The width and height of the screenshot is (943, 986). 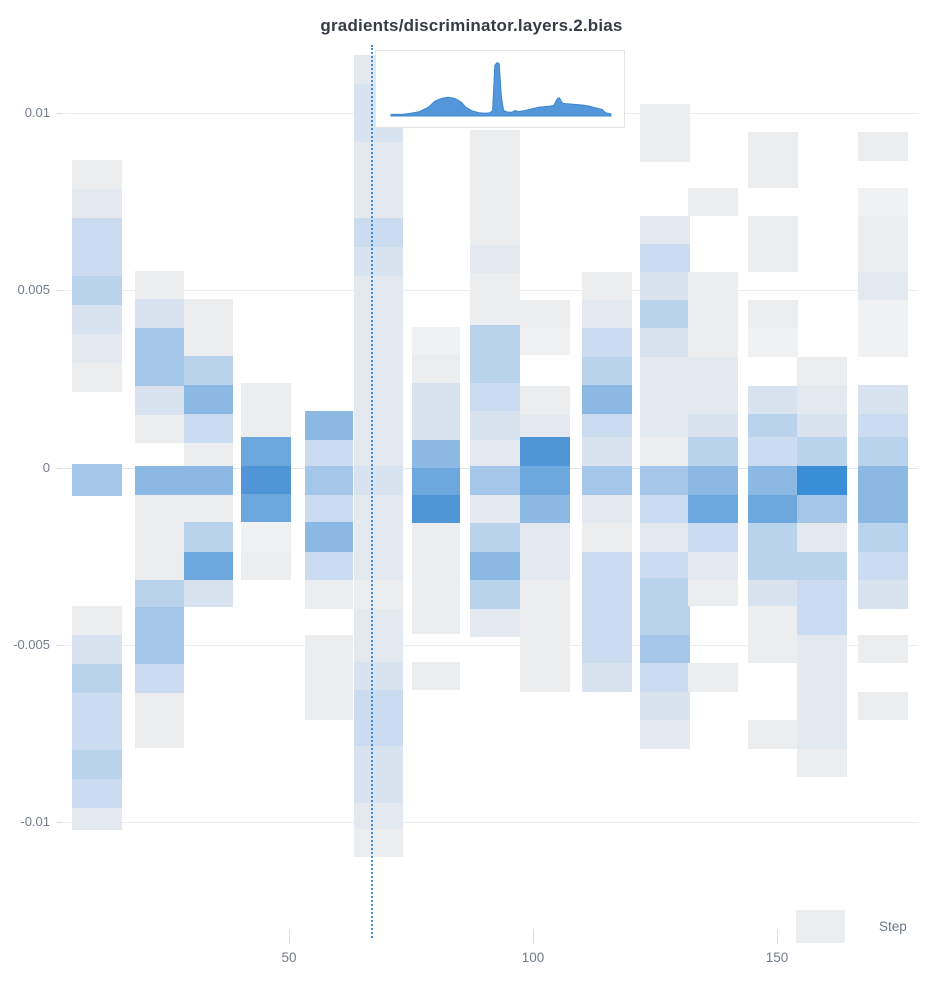 I want to click on y-tick-label: 0.01, so click(x=37, y=112).